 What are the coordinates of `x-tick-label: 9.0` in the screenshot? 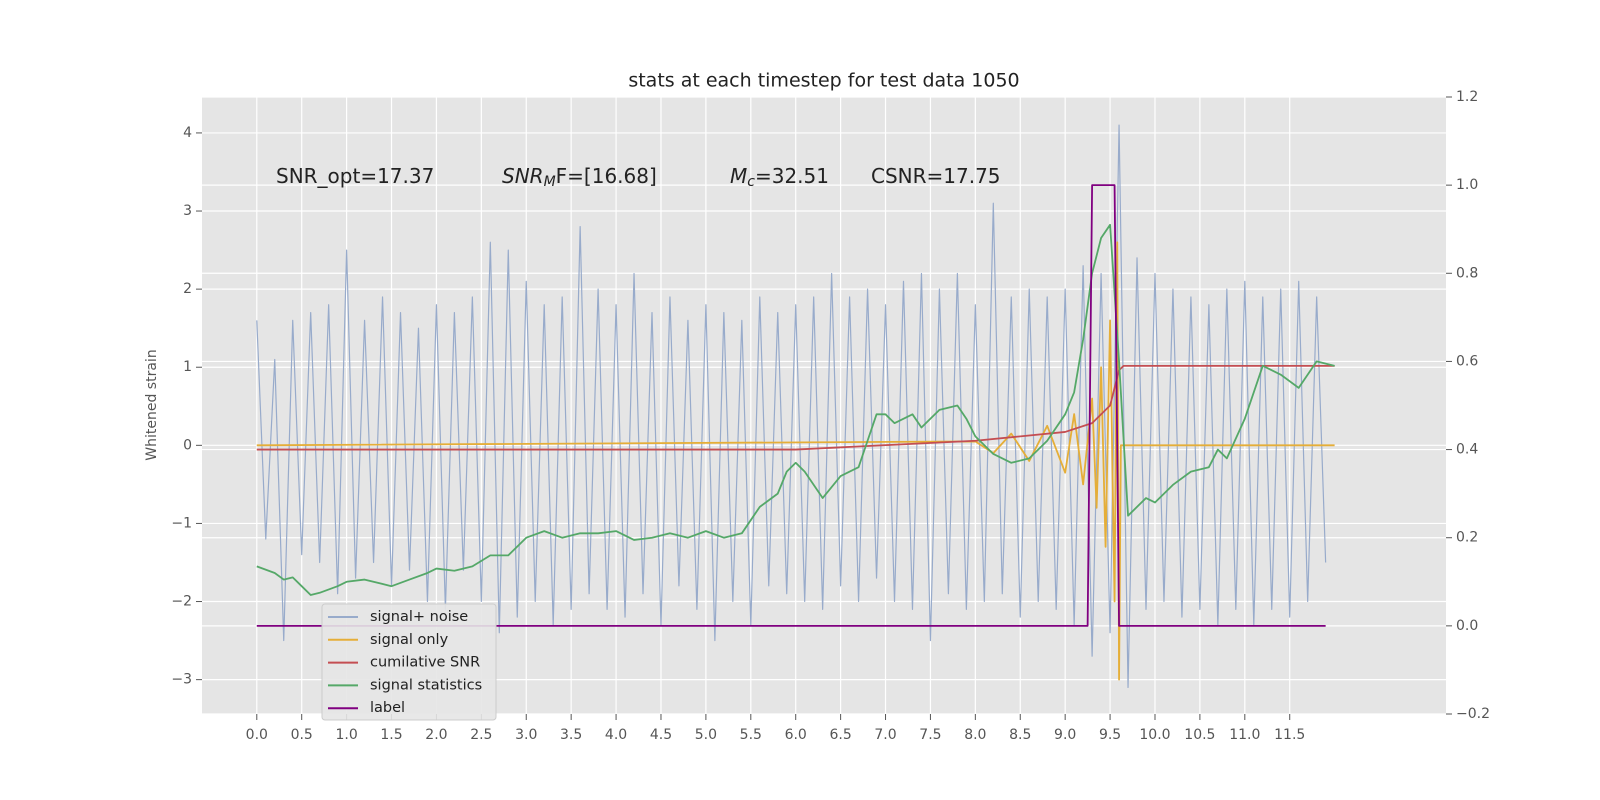 It's located at (1065, 735).